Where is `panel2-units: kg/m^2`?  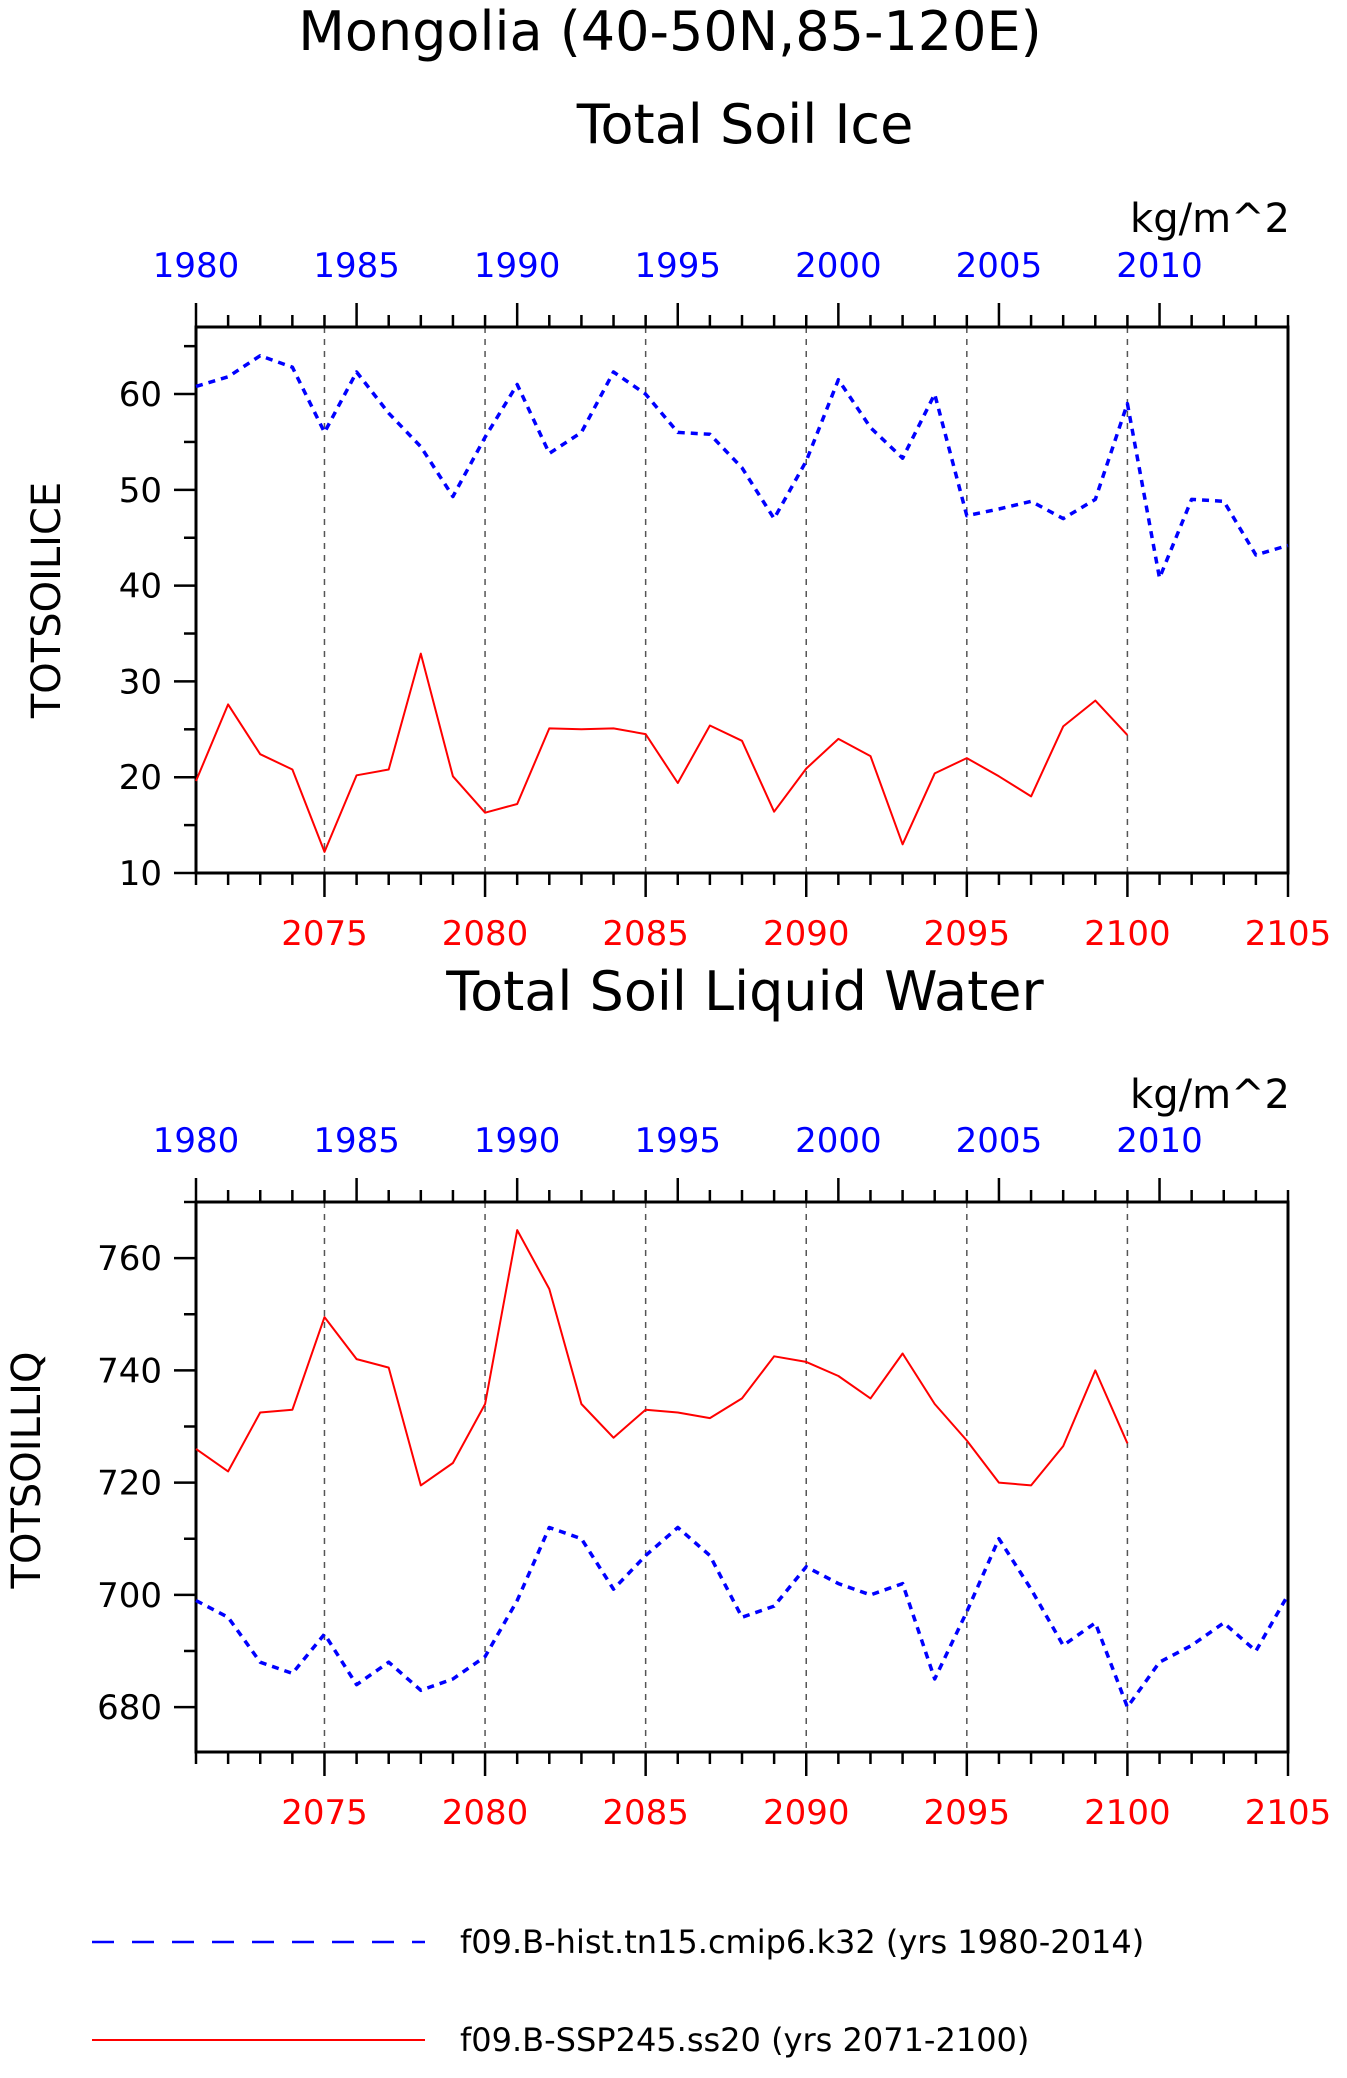
panel2-units: kg/m^2 is located at coordinates (1210, 1095).